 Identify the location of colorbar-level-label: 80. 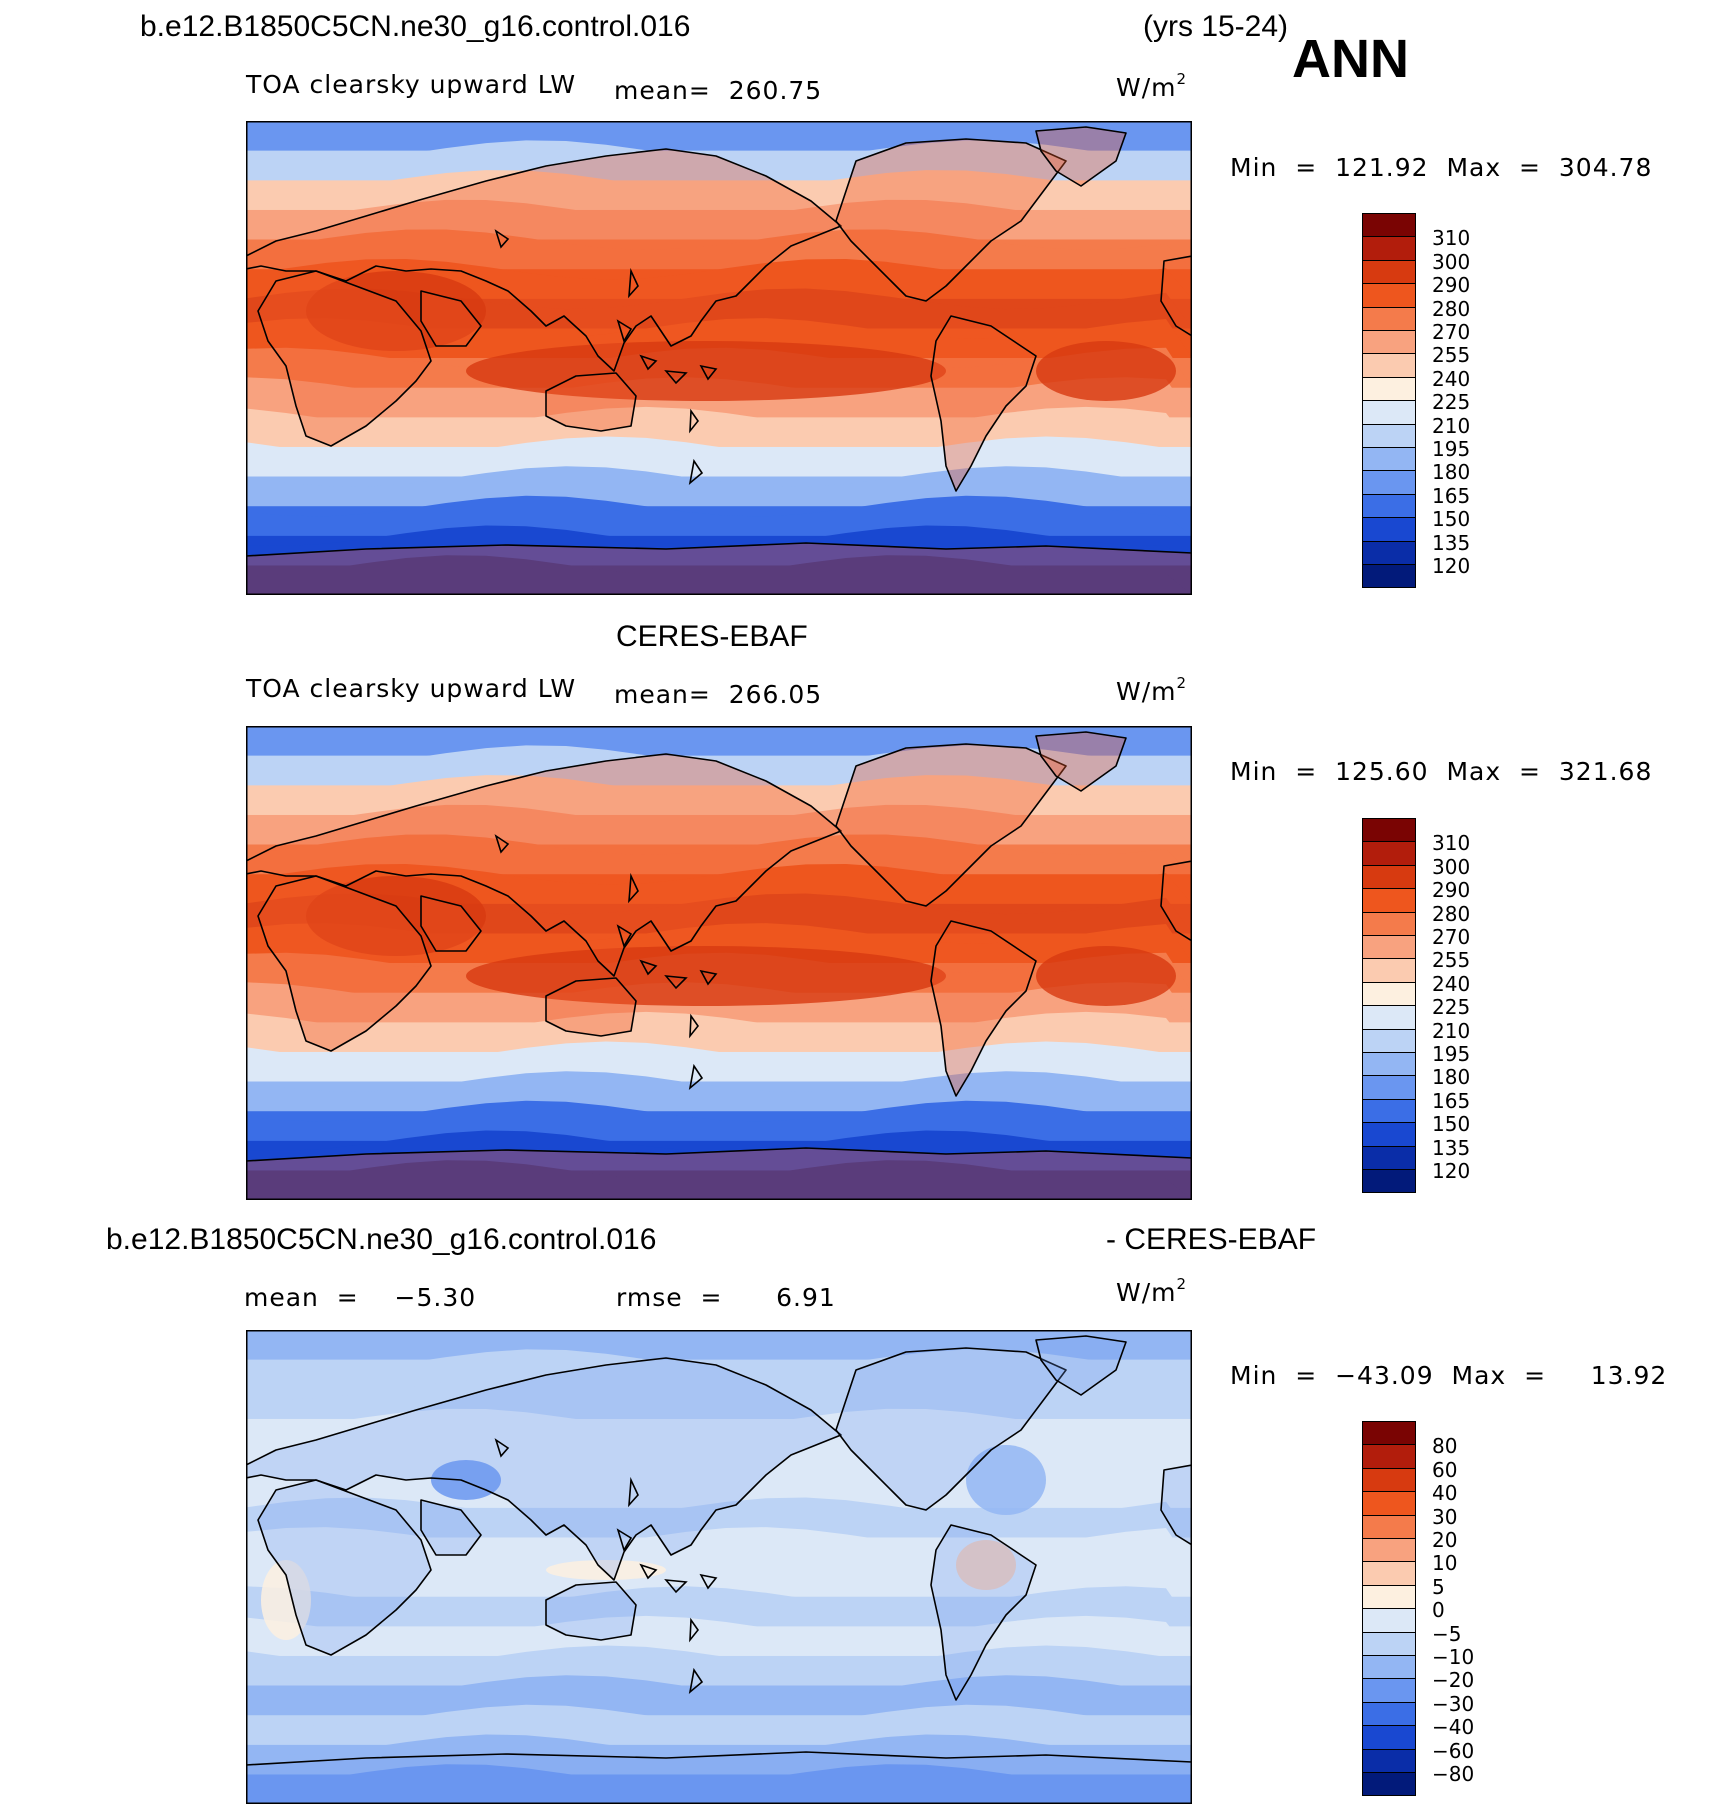
(1445, 1446).